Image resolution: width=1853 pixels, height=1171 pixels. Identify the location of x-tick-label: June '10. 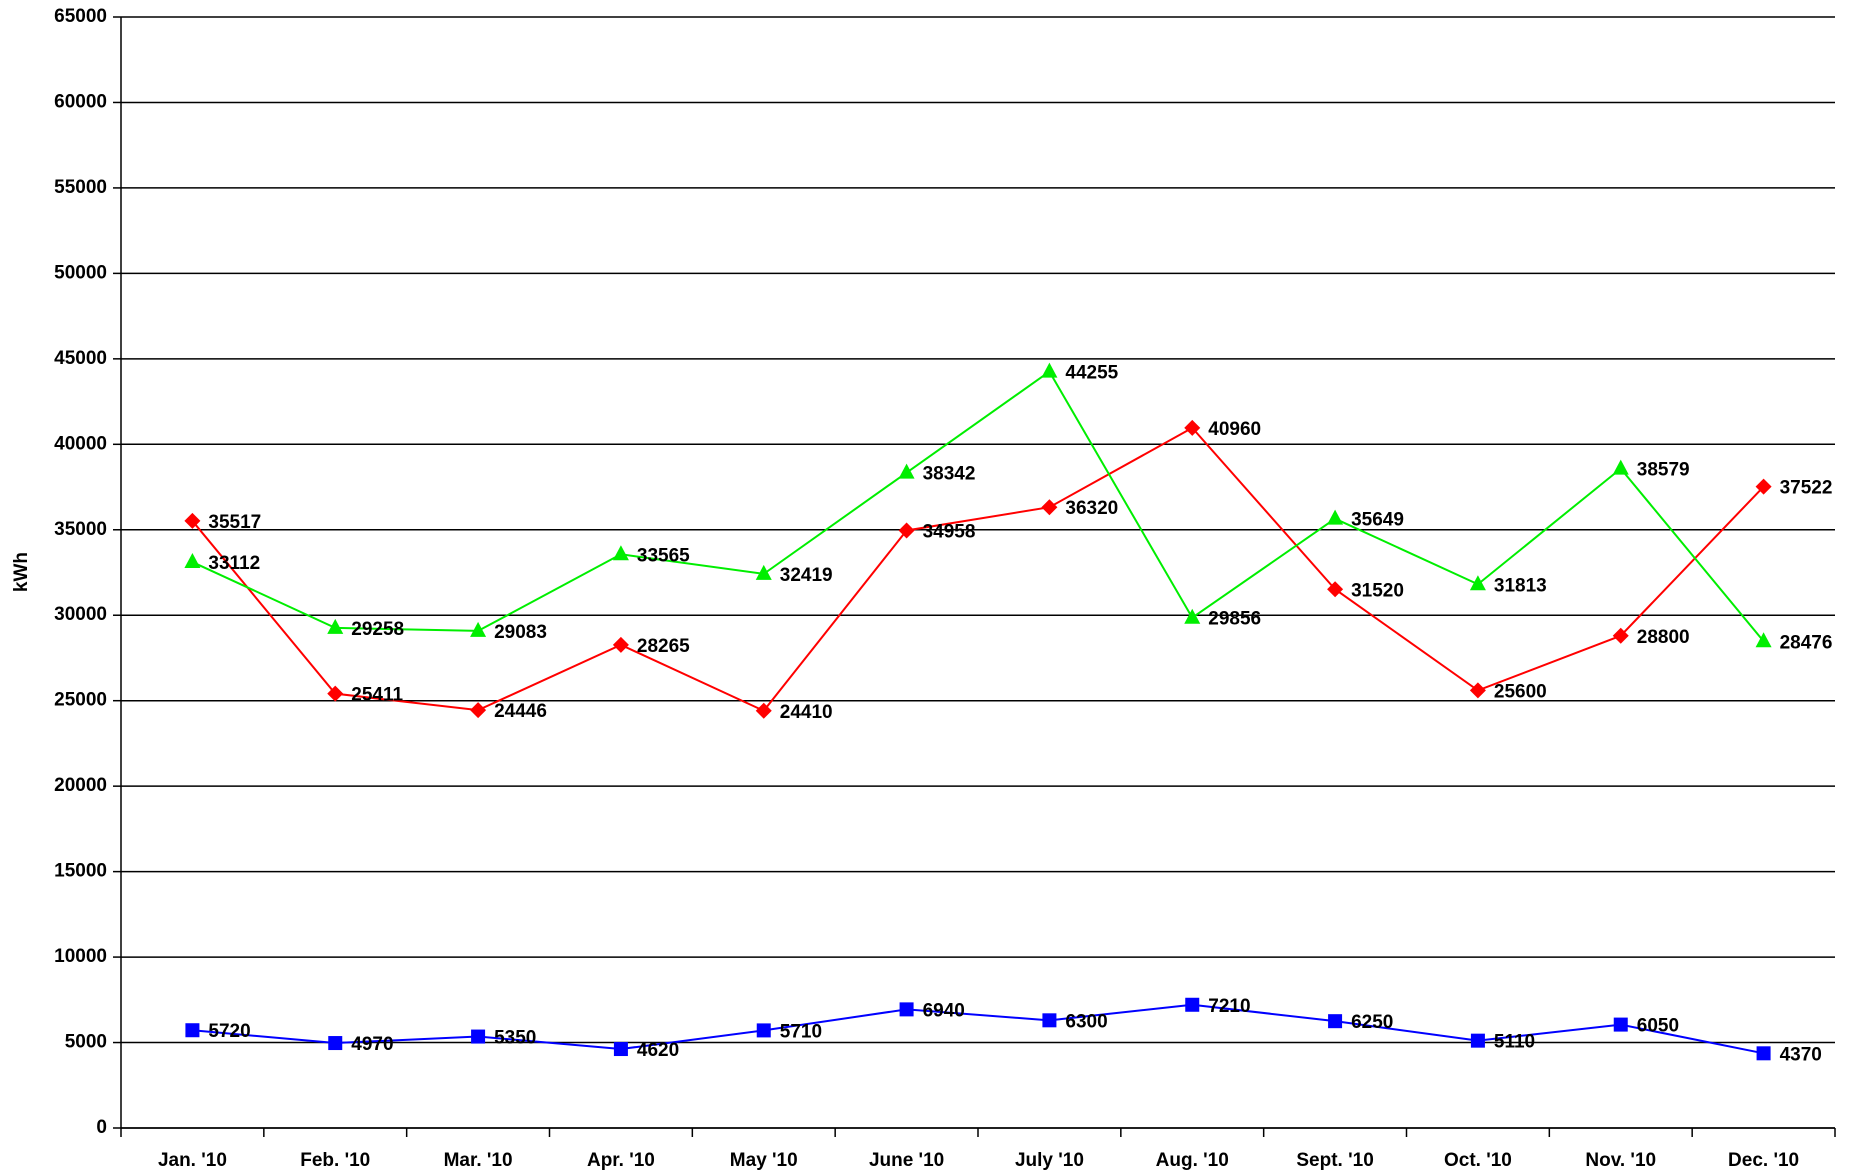
(906, 1160).